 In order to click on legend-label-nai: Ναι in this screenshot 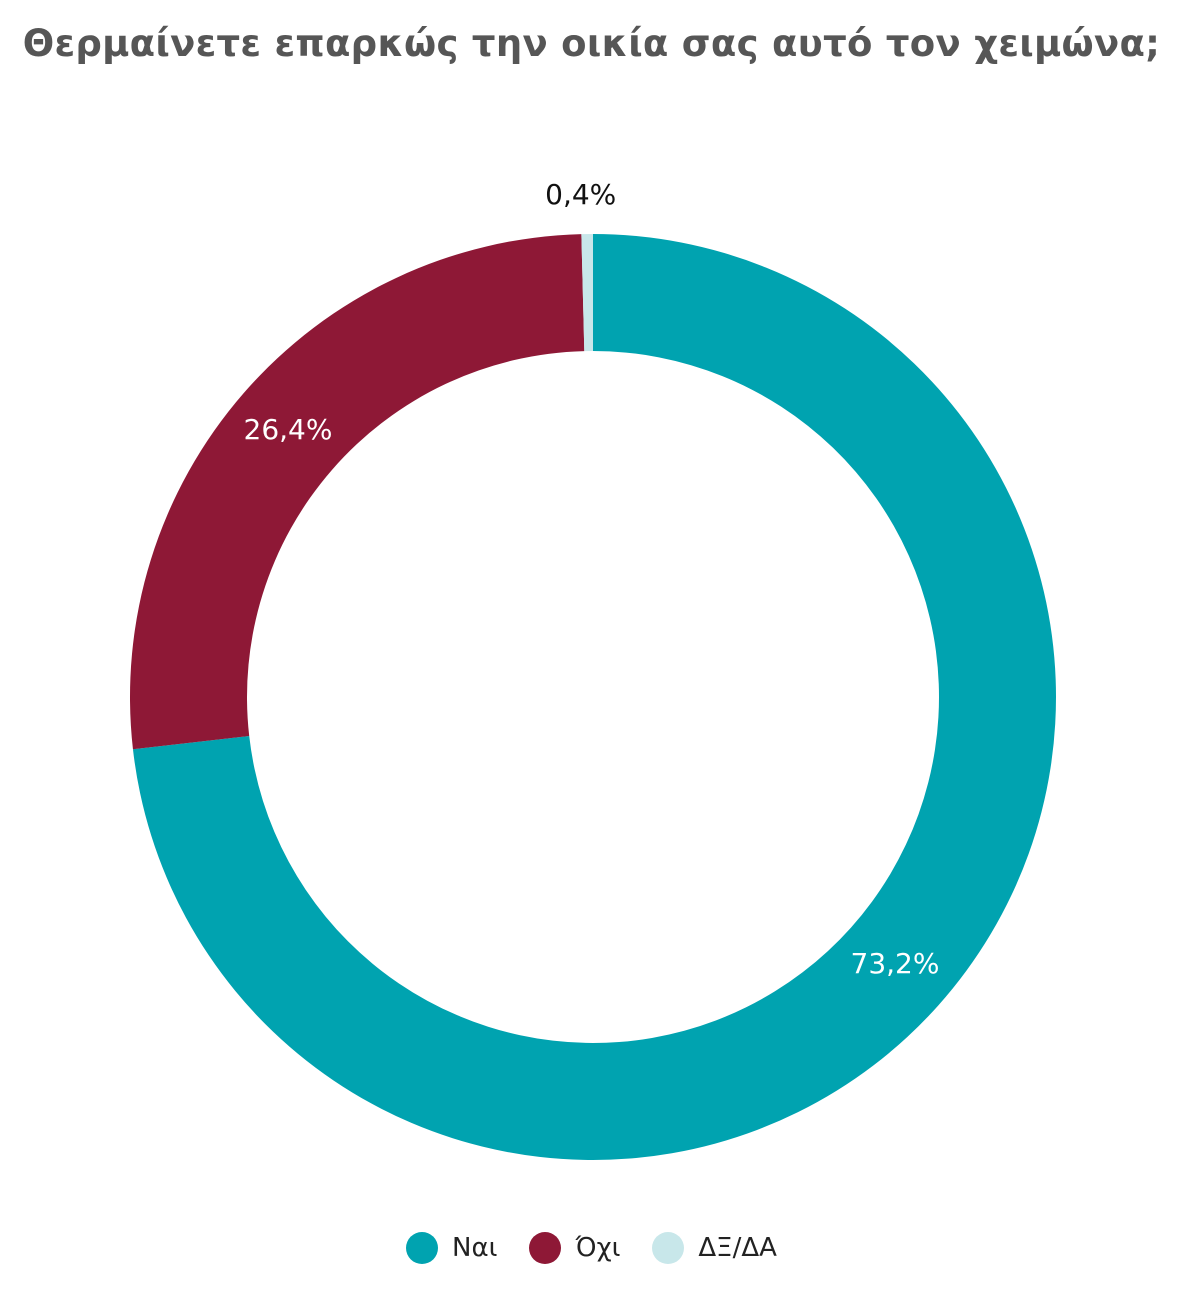, I will do `click(475, 1248)`.